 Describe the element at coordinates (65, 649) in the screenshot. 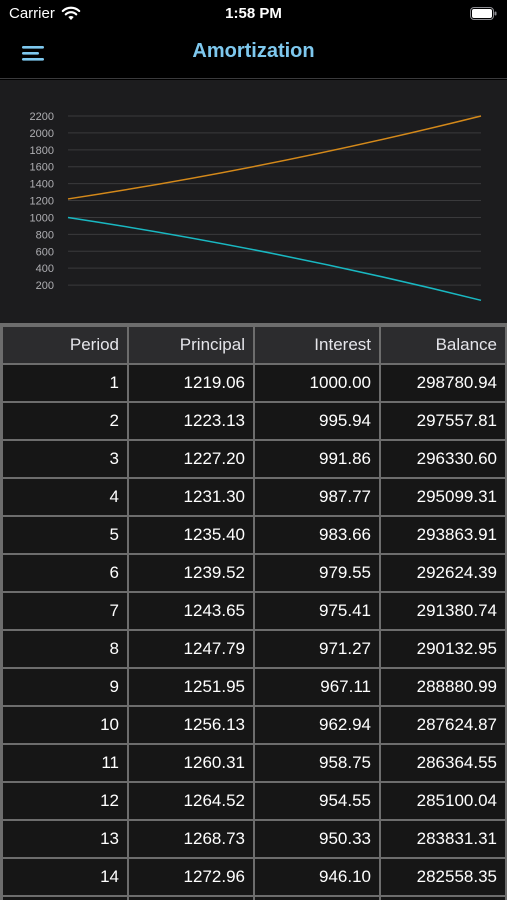

I see `cell-period: 8` at that location.